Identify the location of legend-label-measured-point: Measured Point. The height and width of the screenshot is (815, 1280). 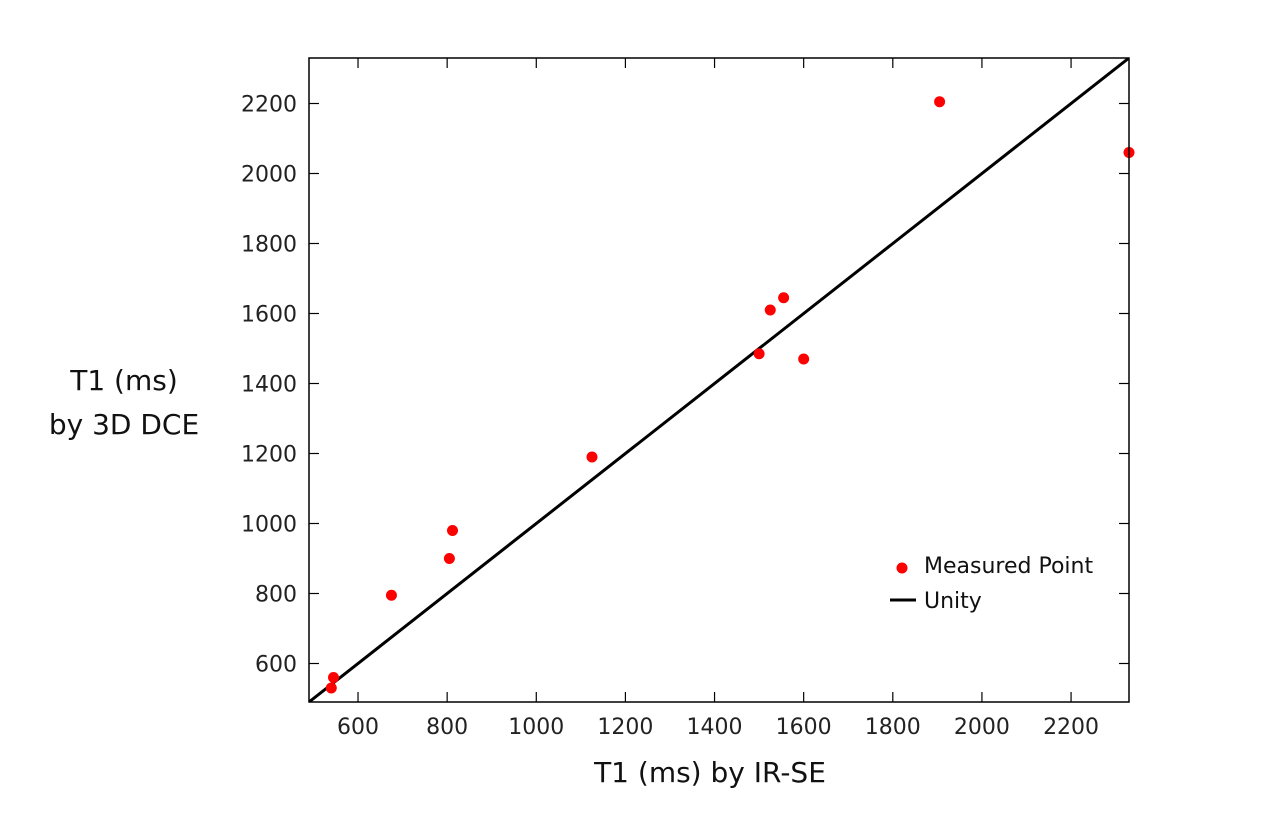
(1008, 566).